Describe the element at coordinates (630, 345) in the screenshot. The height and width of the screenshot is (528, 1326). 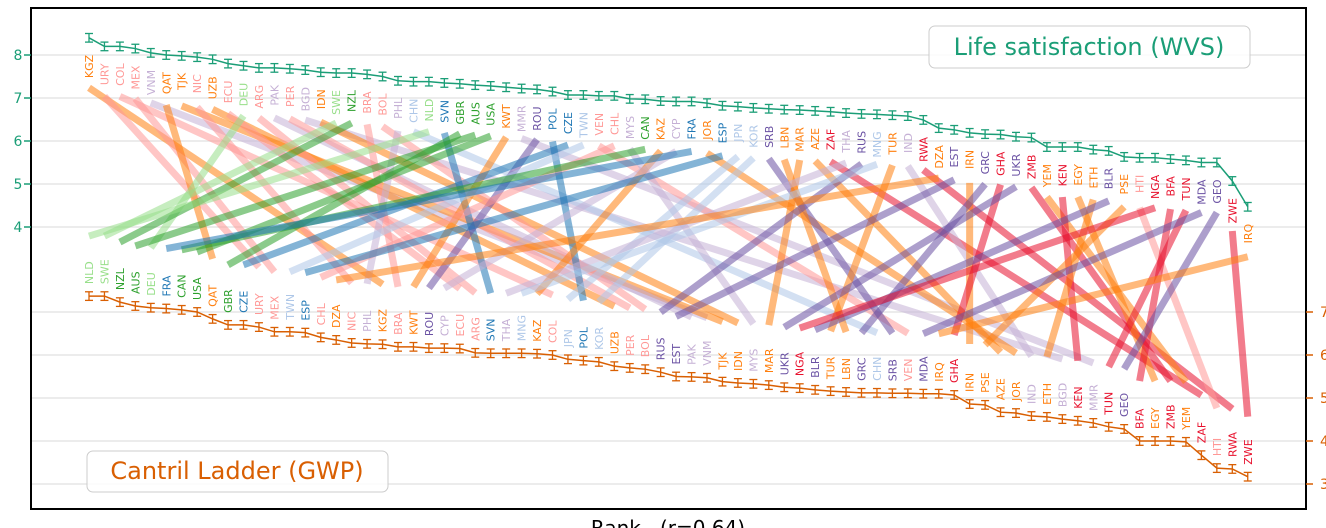
I see `gwp-country-label: PER` at that location.